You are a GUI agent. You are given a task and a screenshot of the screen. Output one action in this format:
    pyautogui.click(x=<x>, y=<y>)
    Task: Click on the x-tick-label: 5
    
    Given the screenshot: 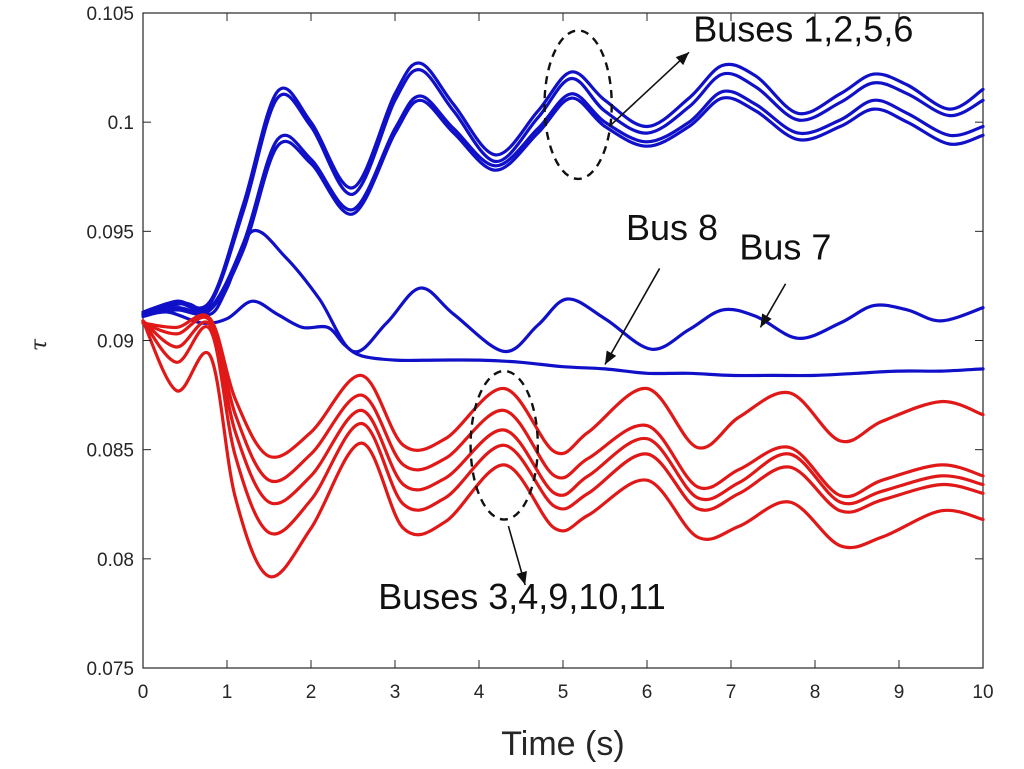 What is the action you would take?
    pyautogui.click(x=563, y=692)
    